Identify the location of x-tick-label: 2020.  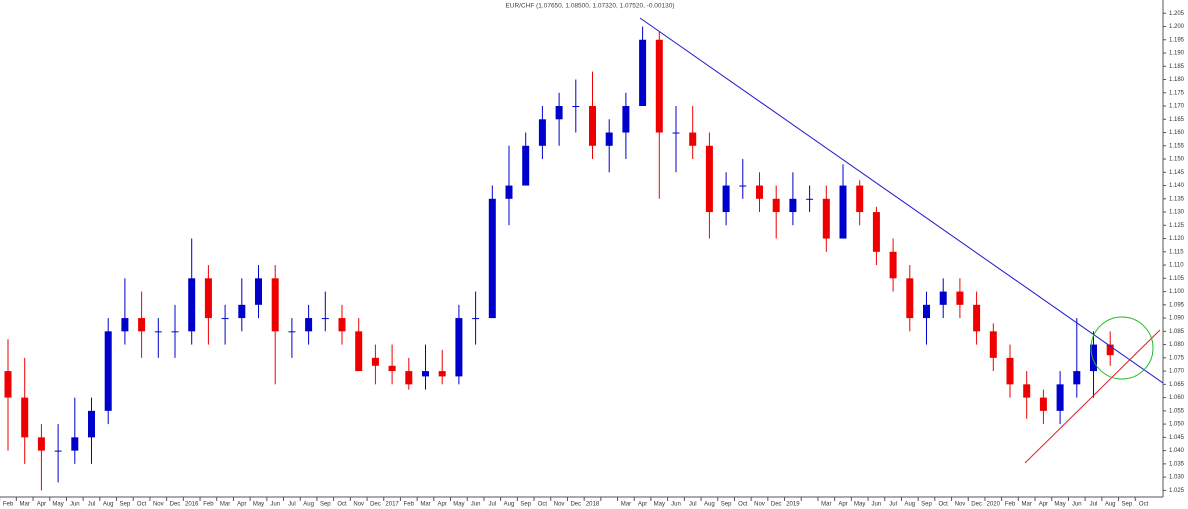
(994, 505).